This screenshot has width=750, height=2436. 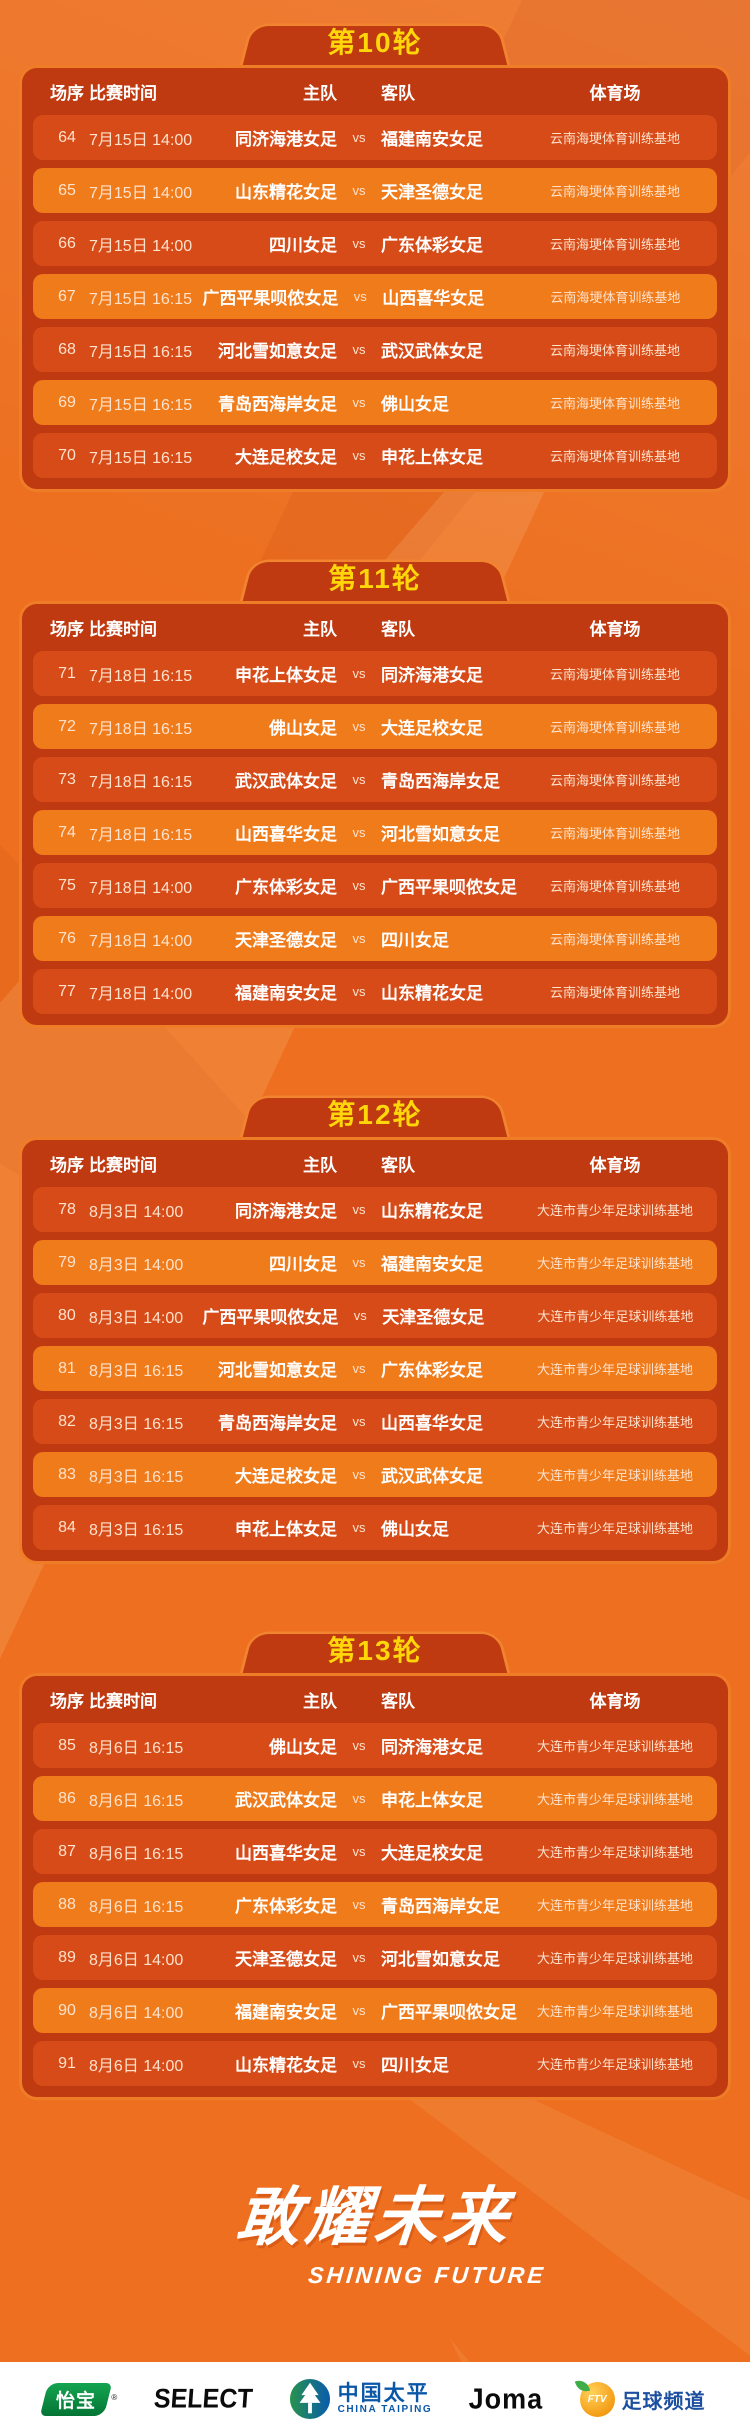 What do you see at coordinates (440, 834) in the screenshot?
I see `away-team: 河北雪如意女足` at bounding box center [440, 834].